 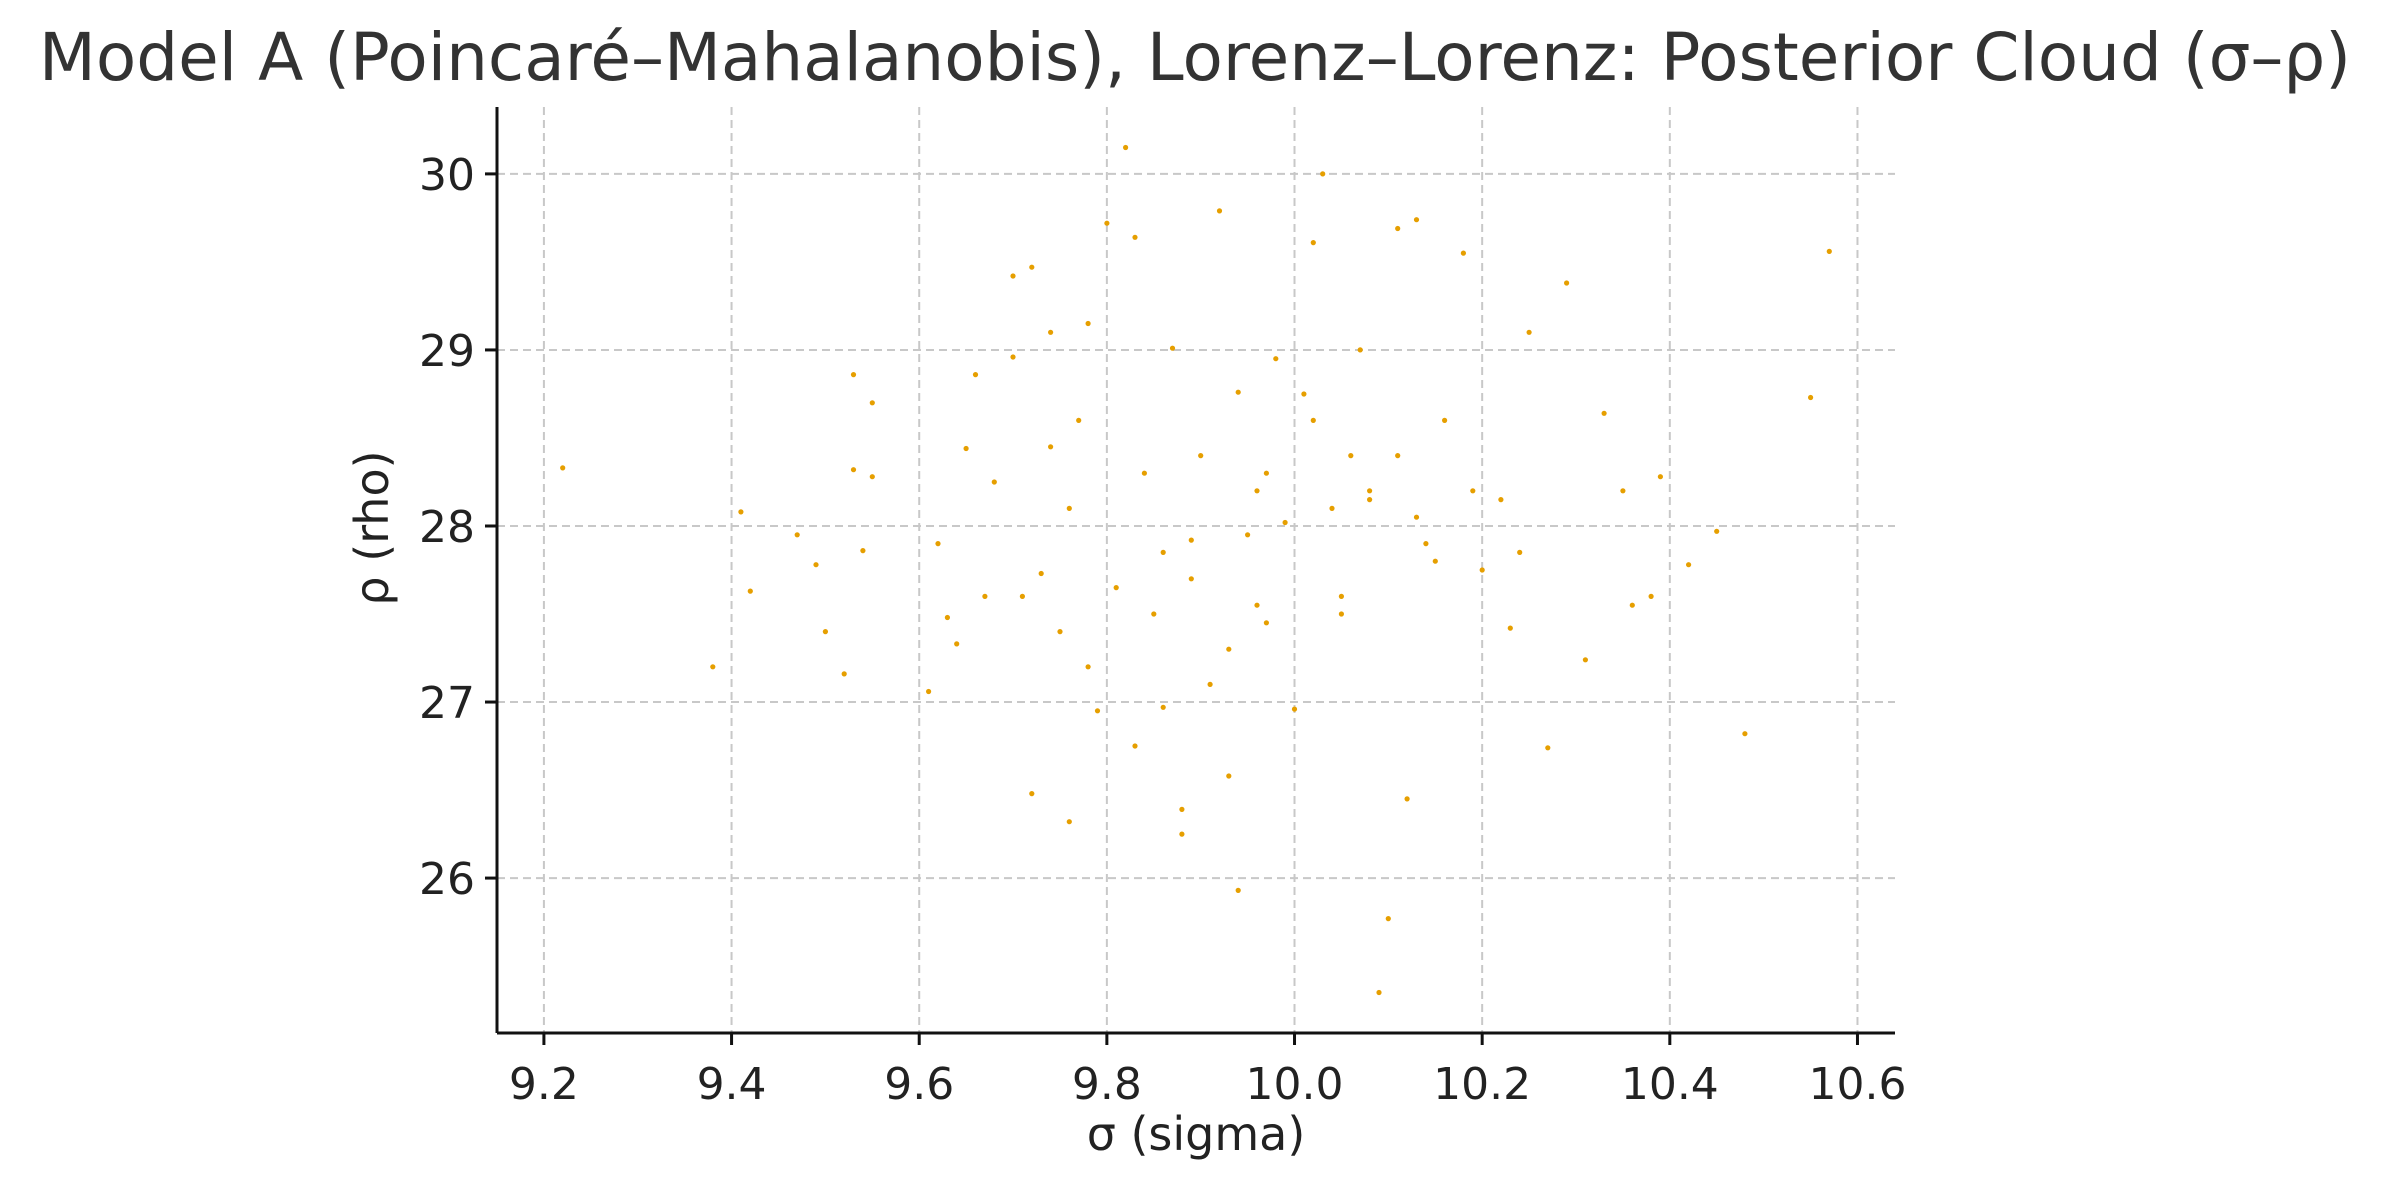 I want to click on y-axis-label: ρ (rho), so click(x=372, y=527).